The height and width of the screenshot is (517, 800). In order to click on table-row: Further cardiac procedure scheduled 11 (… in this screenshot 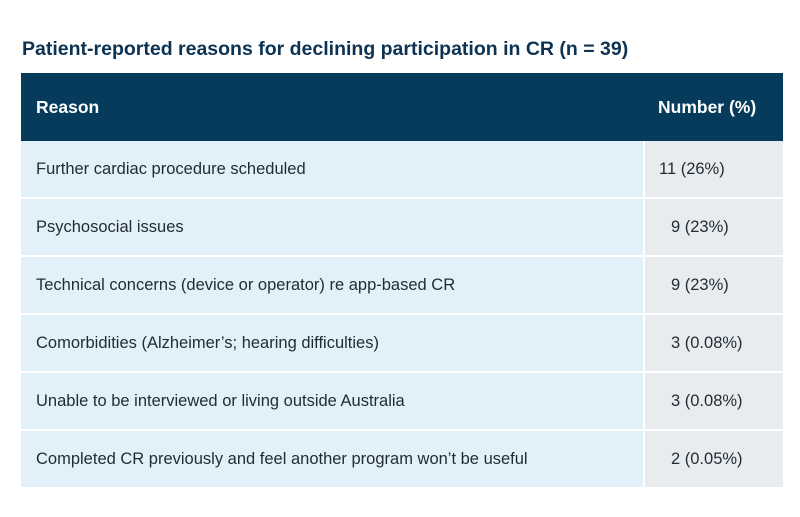, I will do `click(402, 170)`.